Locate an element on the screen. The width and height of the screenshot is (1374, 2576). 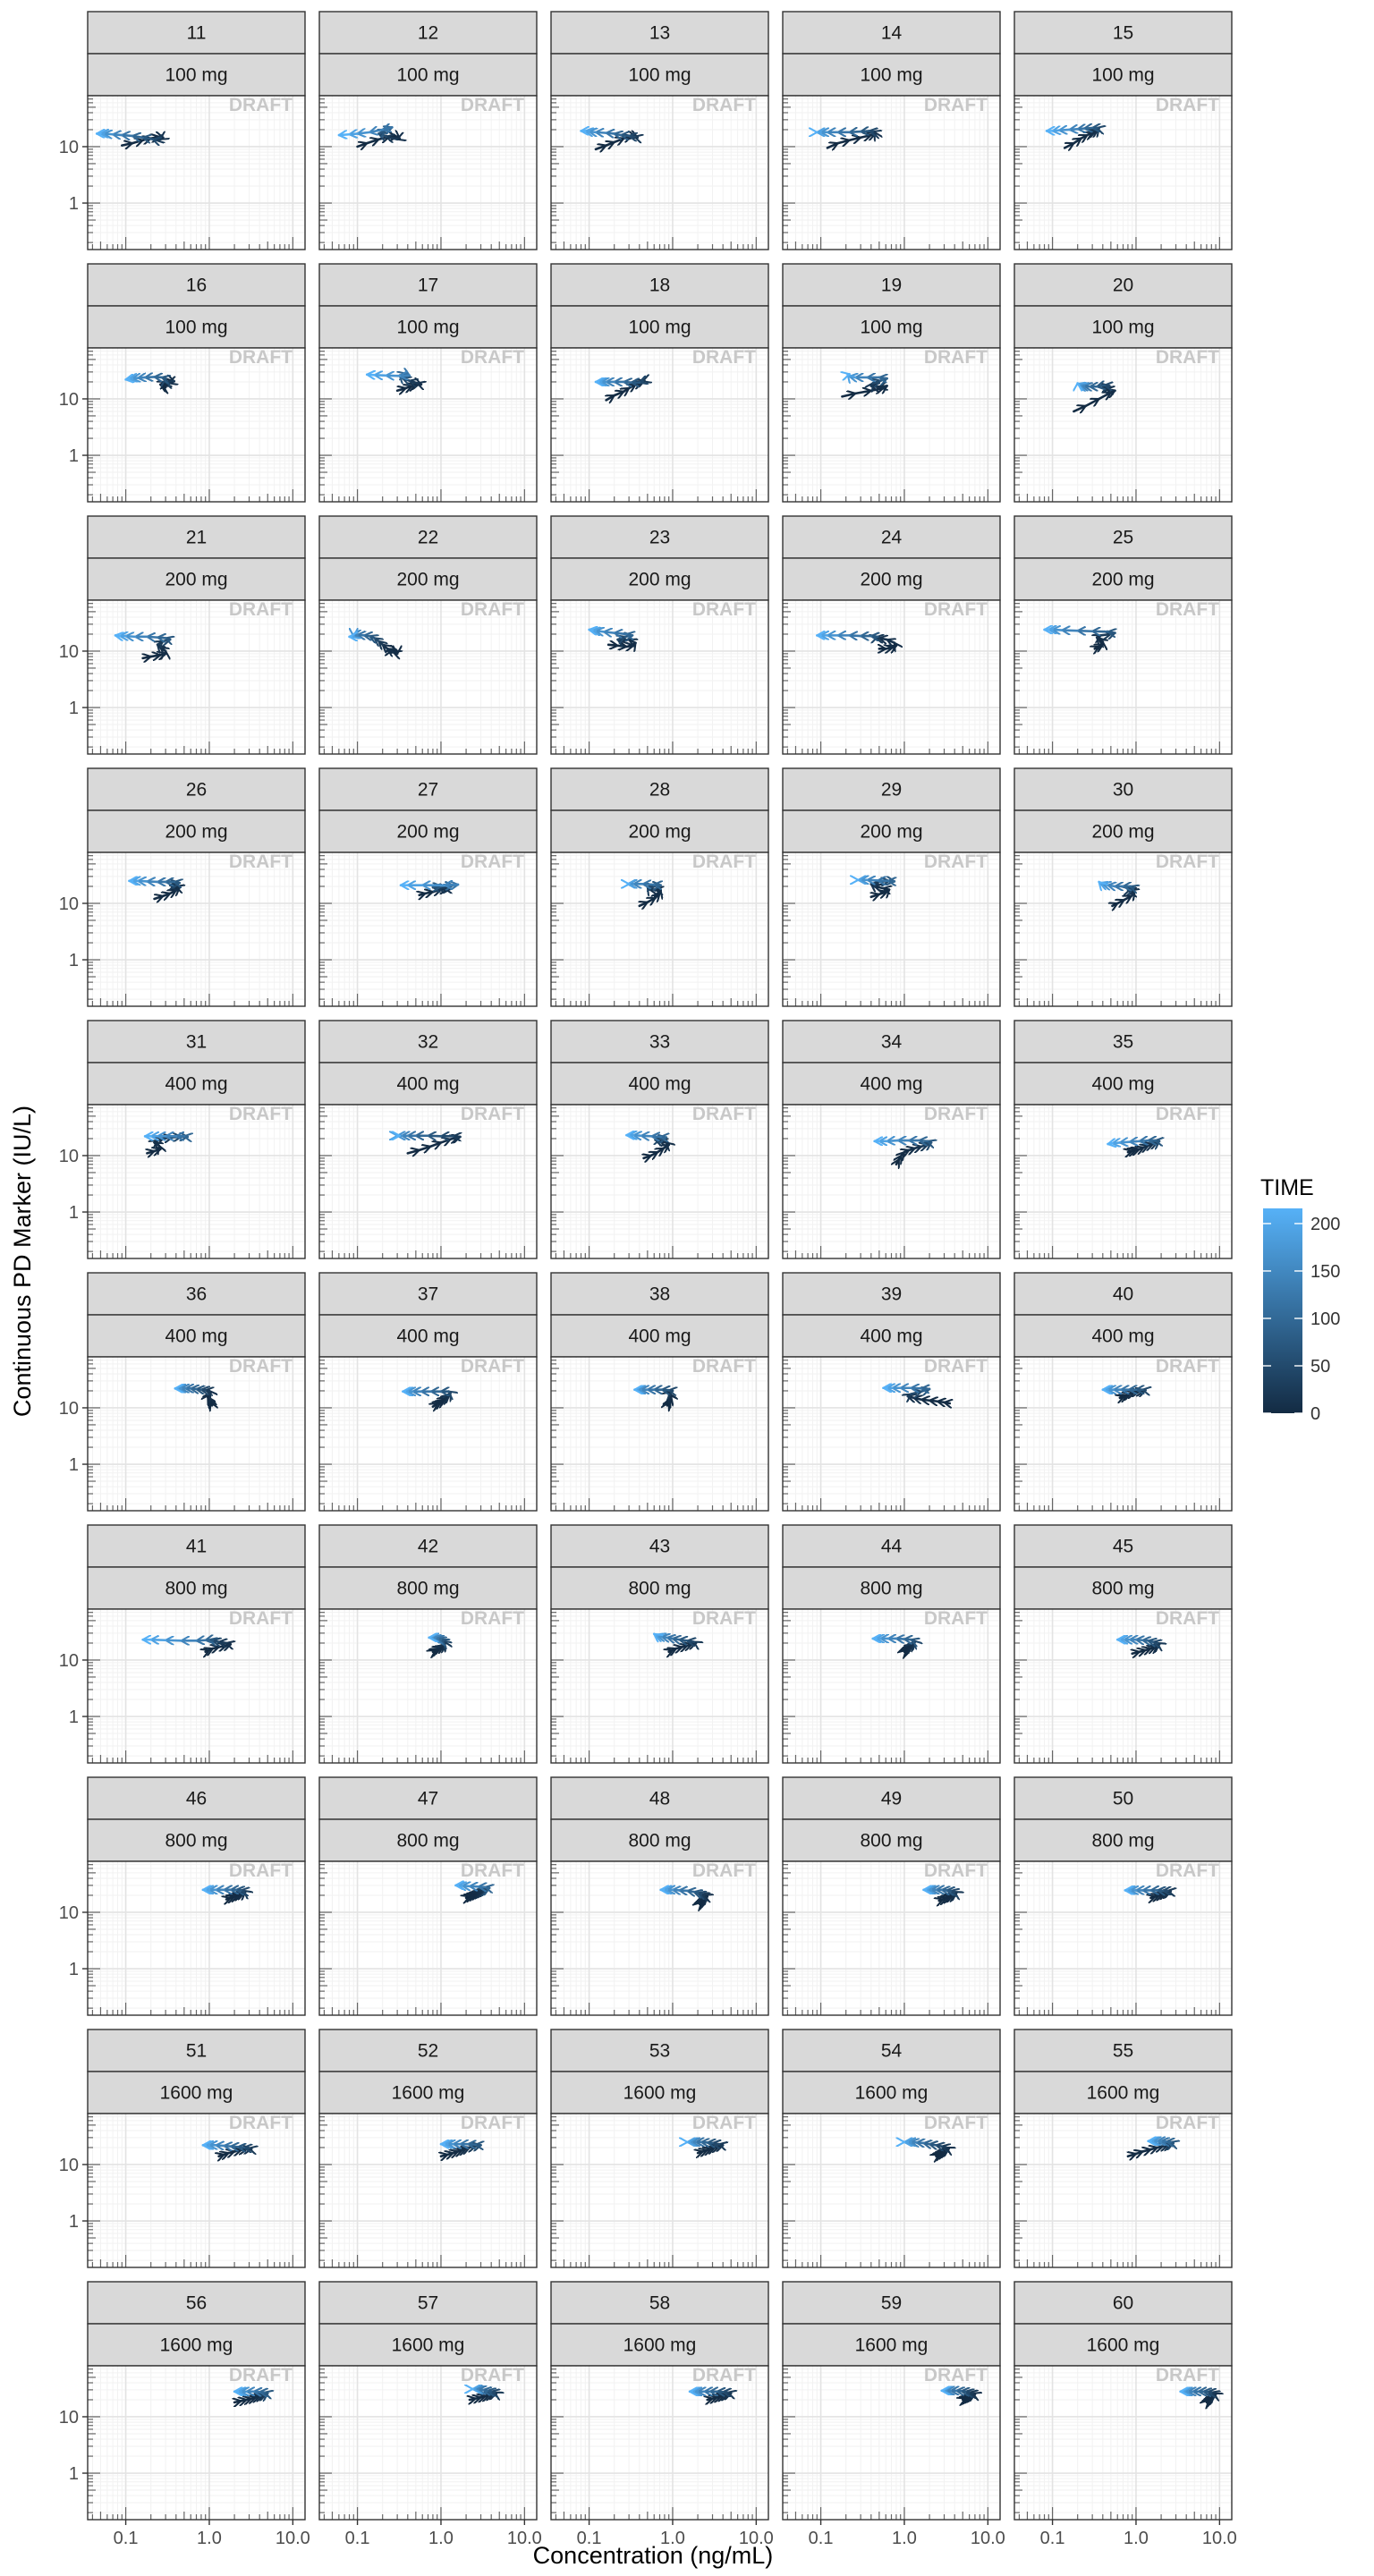
strip-id-label: 43 is located at coordinates (659, 1547).